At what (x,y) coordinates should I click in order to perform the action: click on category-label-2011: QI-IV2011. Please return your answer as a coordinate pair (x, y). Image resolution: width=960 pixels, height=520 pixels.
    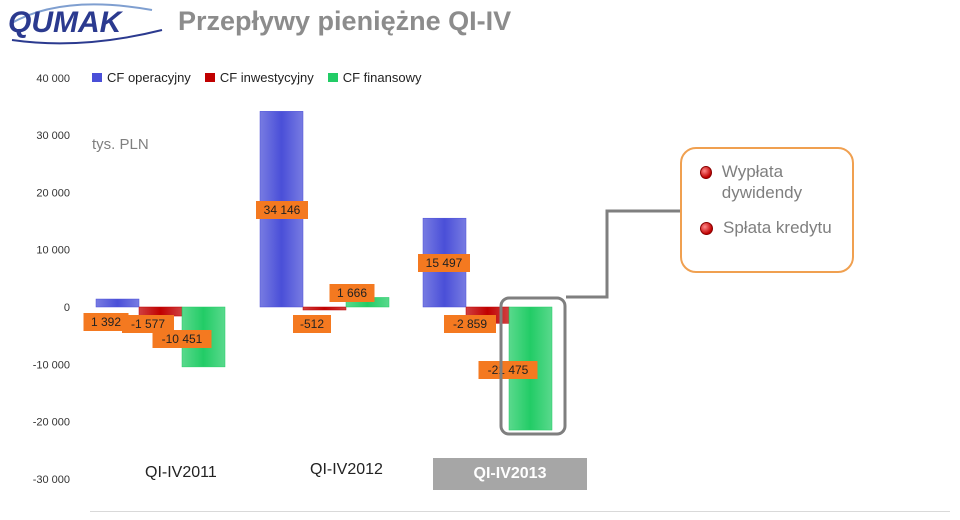
    Looking at the image, I should click on (181, 472).